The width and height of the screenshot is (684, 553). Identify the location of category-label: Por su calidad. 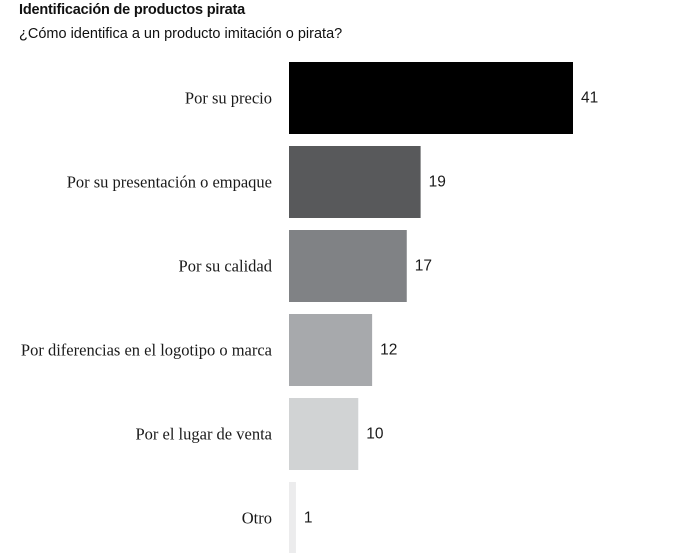
(226, 266).